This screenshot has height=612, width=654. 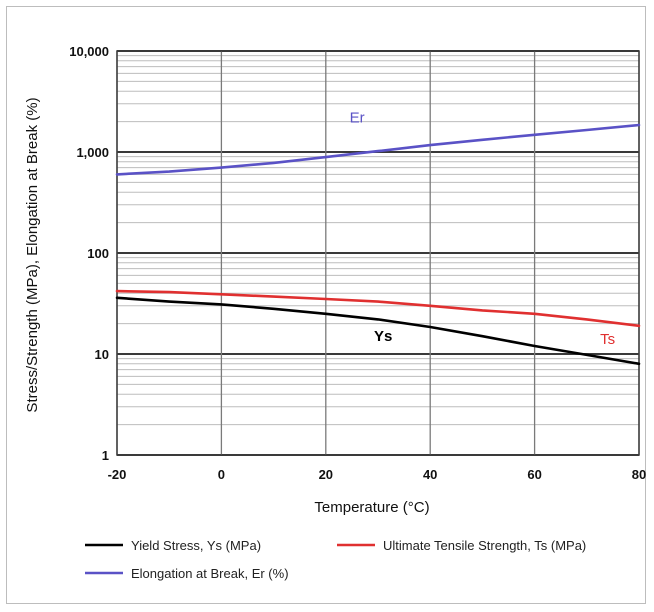 What do you see at coordinates (484, 545) in the screenshot?
I see `legend-label-2: Ultimate Tensile Strength, Ts (MPa)` at bounding box center [484, 545].